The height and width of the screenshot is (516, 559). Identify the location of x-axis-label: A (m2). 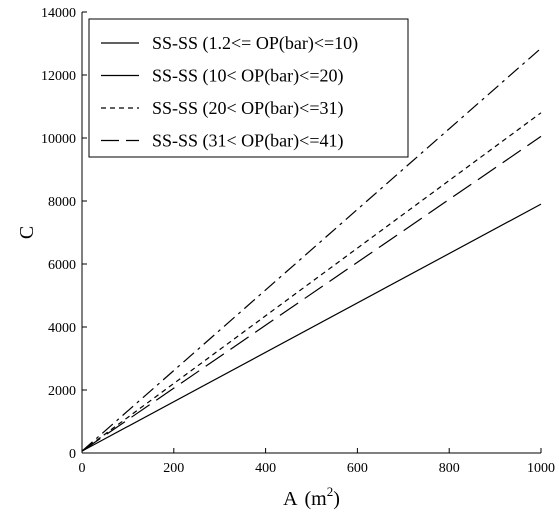
(311, 497).